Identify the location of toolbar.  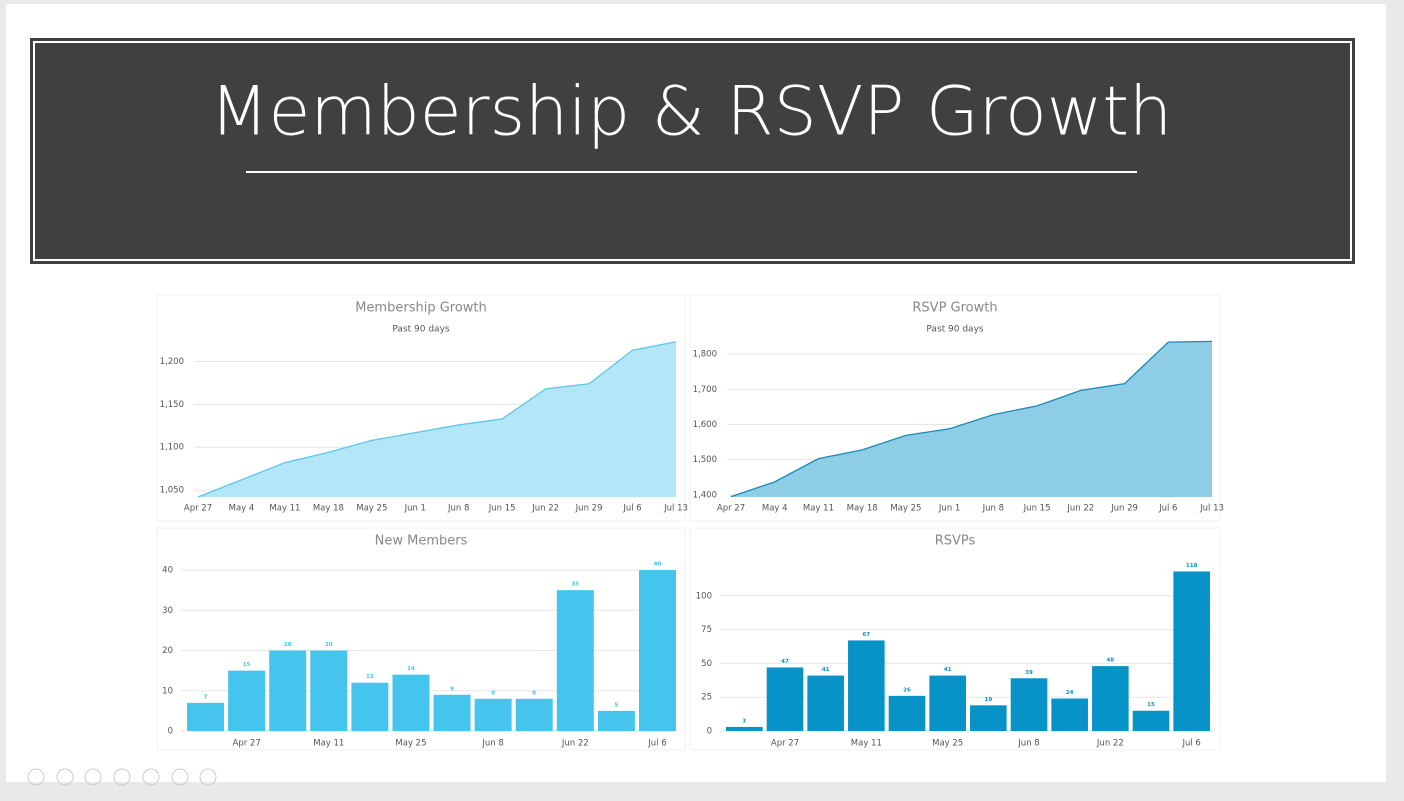
(122, 777).